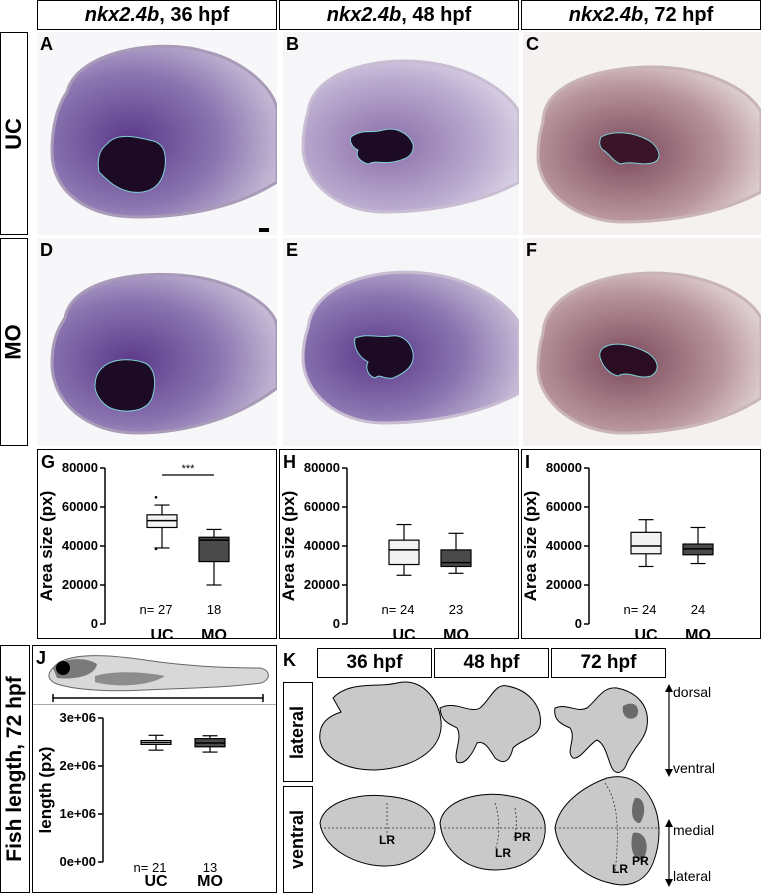 The height and width of the screenshot is (893, 761). Describe the element at coordinates (77, 813) in the screenshot. I see `y-tick-label: 1e+06` at that location.